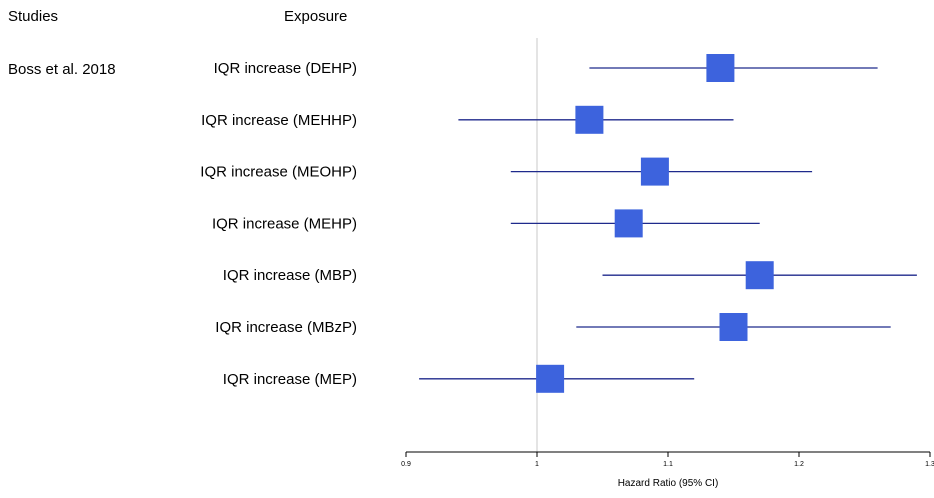  Describe the element at coordinates (290, 379) in the screenshot. I see `exposure-label: IQR increase (MEP)` at that location.